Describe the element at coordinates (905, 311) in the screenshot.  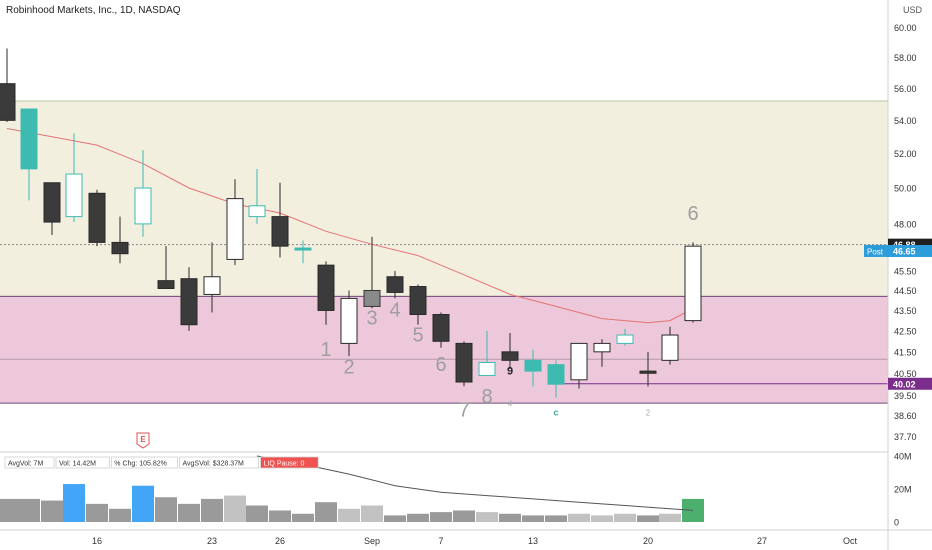
I see `price-tick-label: 43.50` at that location.